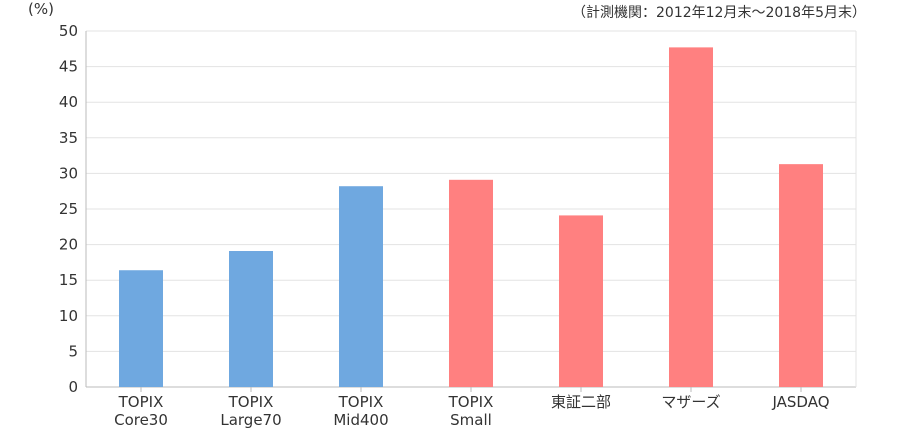 The width and height of the screenshot is (906, 430). I want to click on y-axis-label: (%), so click(41, 9).